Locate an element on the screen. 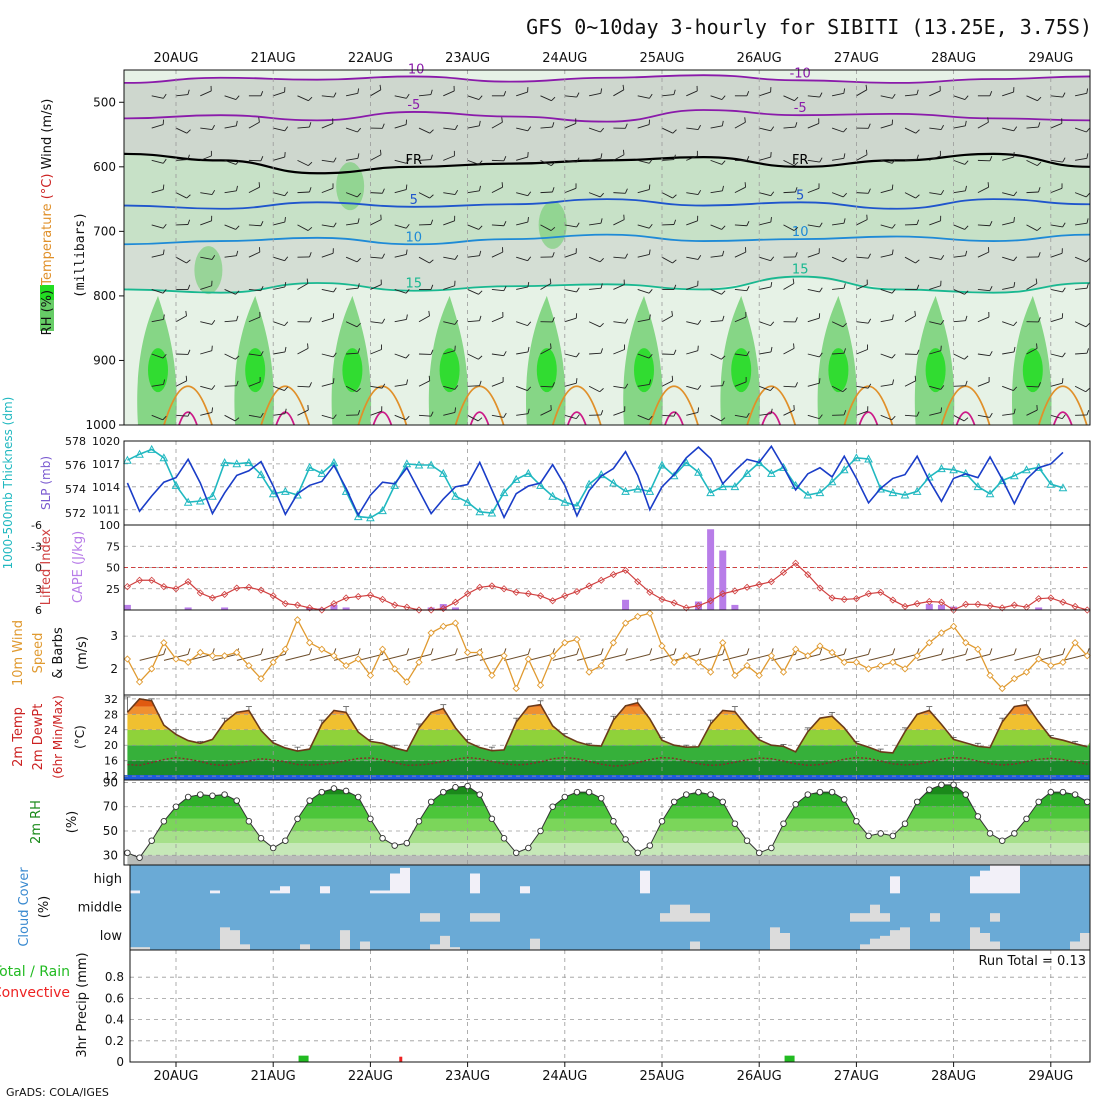  cape-bar is located at coordinates (127, 607).